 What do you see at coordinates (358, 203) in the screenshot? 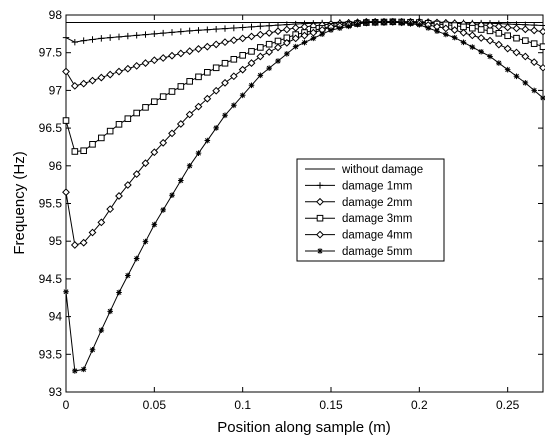
I see `legend-item: damage 2mm` at bounding box center [358, 203].